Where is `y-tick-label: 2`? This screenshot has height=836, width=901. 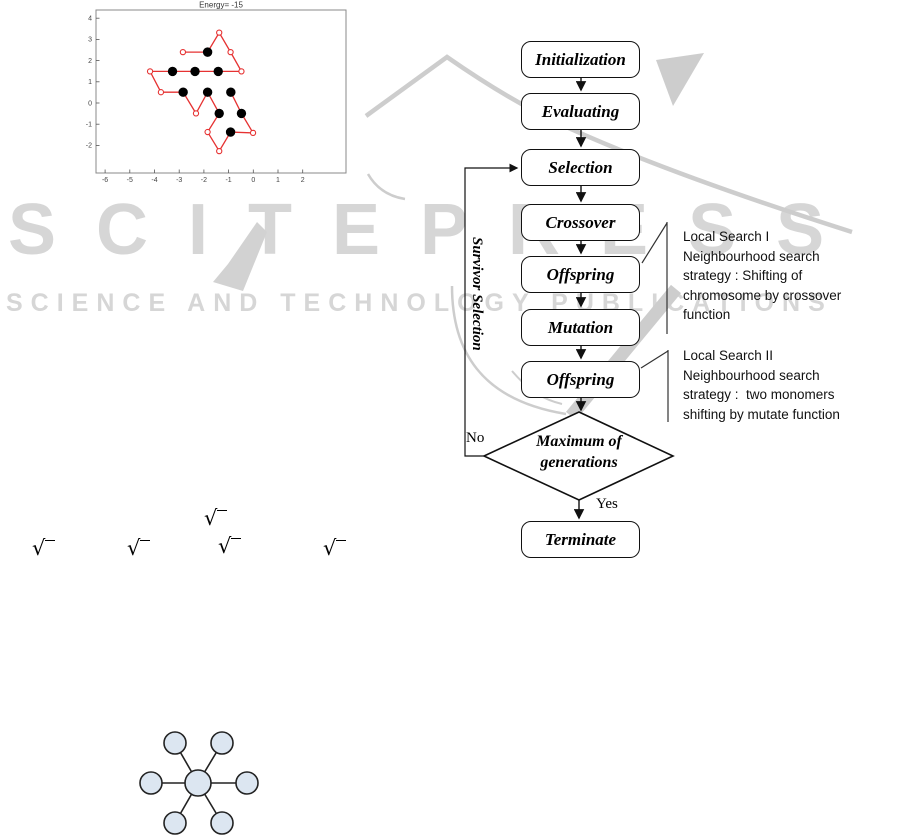
y-tick-label: 2 is located at coordinates (90, 61).